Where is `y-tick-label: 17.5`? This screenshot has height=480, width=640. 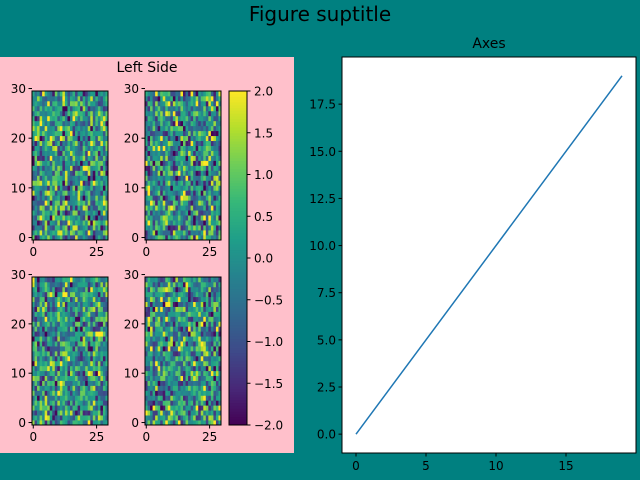
y-tick-label: 17.5 is located at coordinates (322, 105).